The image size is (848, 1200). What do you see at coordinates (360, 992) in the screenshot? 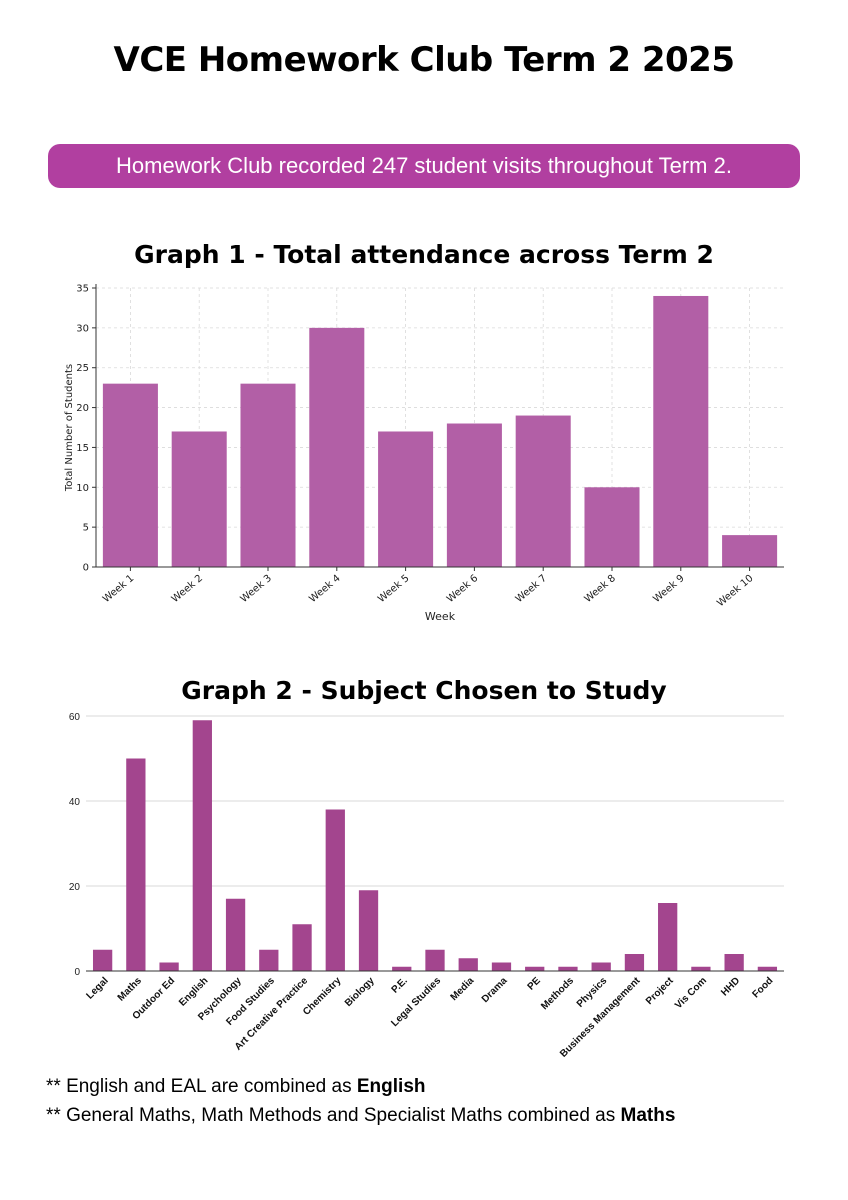
I see `x-tick-label: Biology` at bounding box center [360, 992].